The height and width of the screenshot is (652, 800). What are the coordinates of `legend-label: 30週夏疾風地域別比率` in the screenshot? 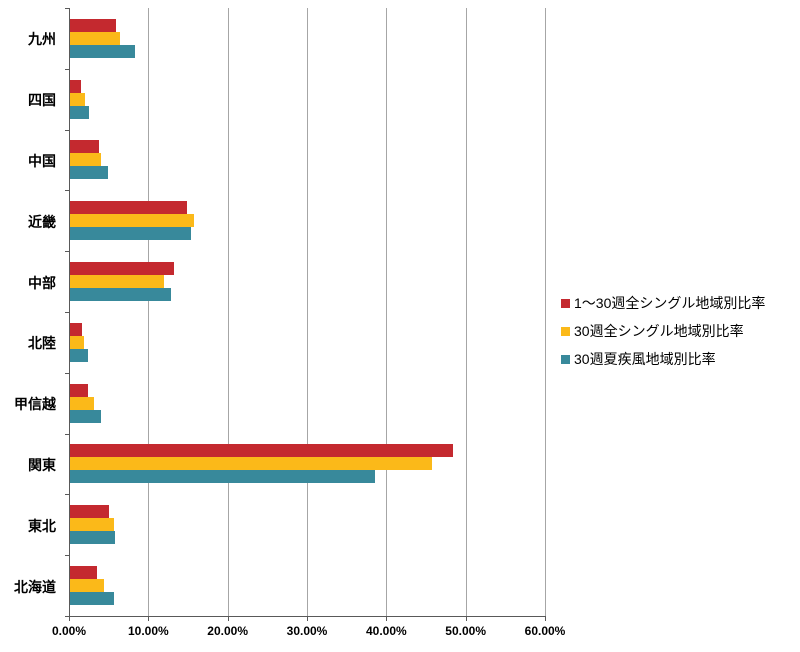 It's located at (645, 359).